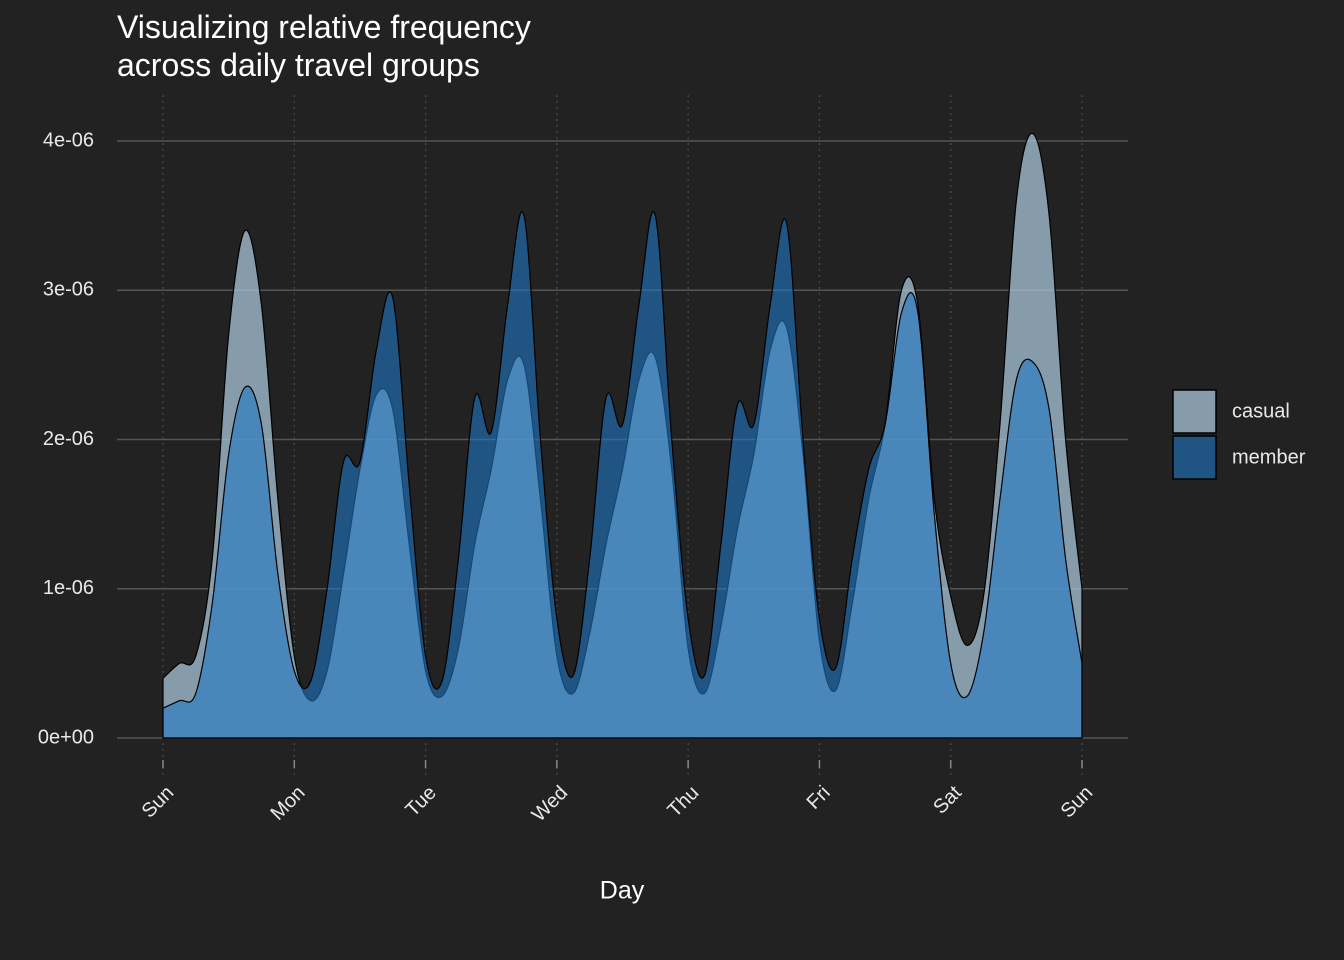 The width and height of the screenshot is (1344, 960). I want to click on y-tick-label: 4e-06, so click(68, 140).